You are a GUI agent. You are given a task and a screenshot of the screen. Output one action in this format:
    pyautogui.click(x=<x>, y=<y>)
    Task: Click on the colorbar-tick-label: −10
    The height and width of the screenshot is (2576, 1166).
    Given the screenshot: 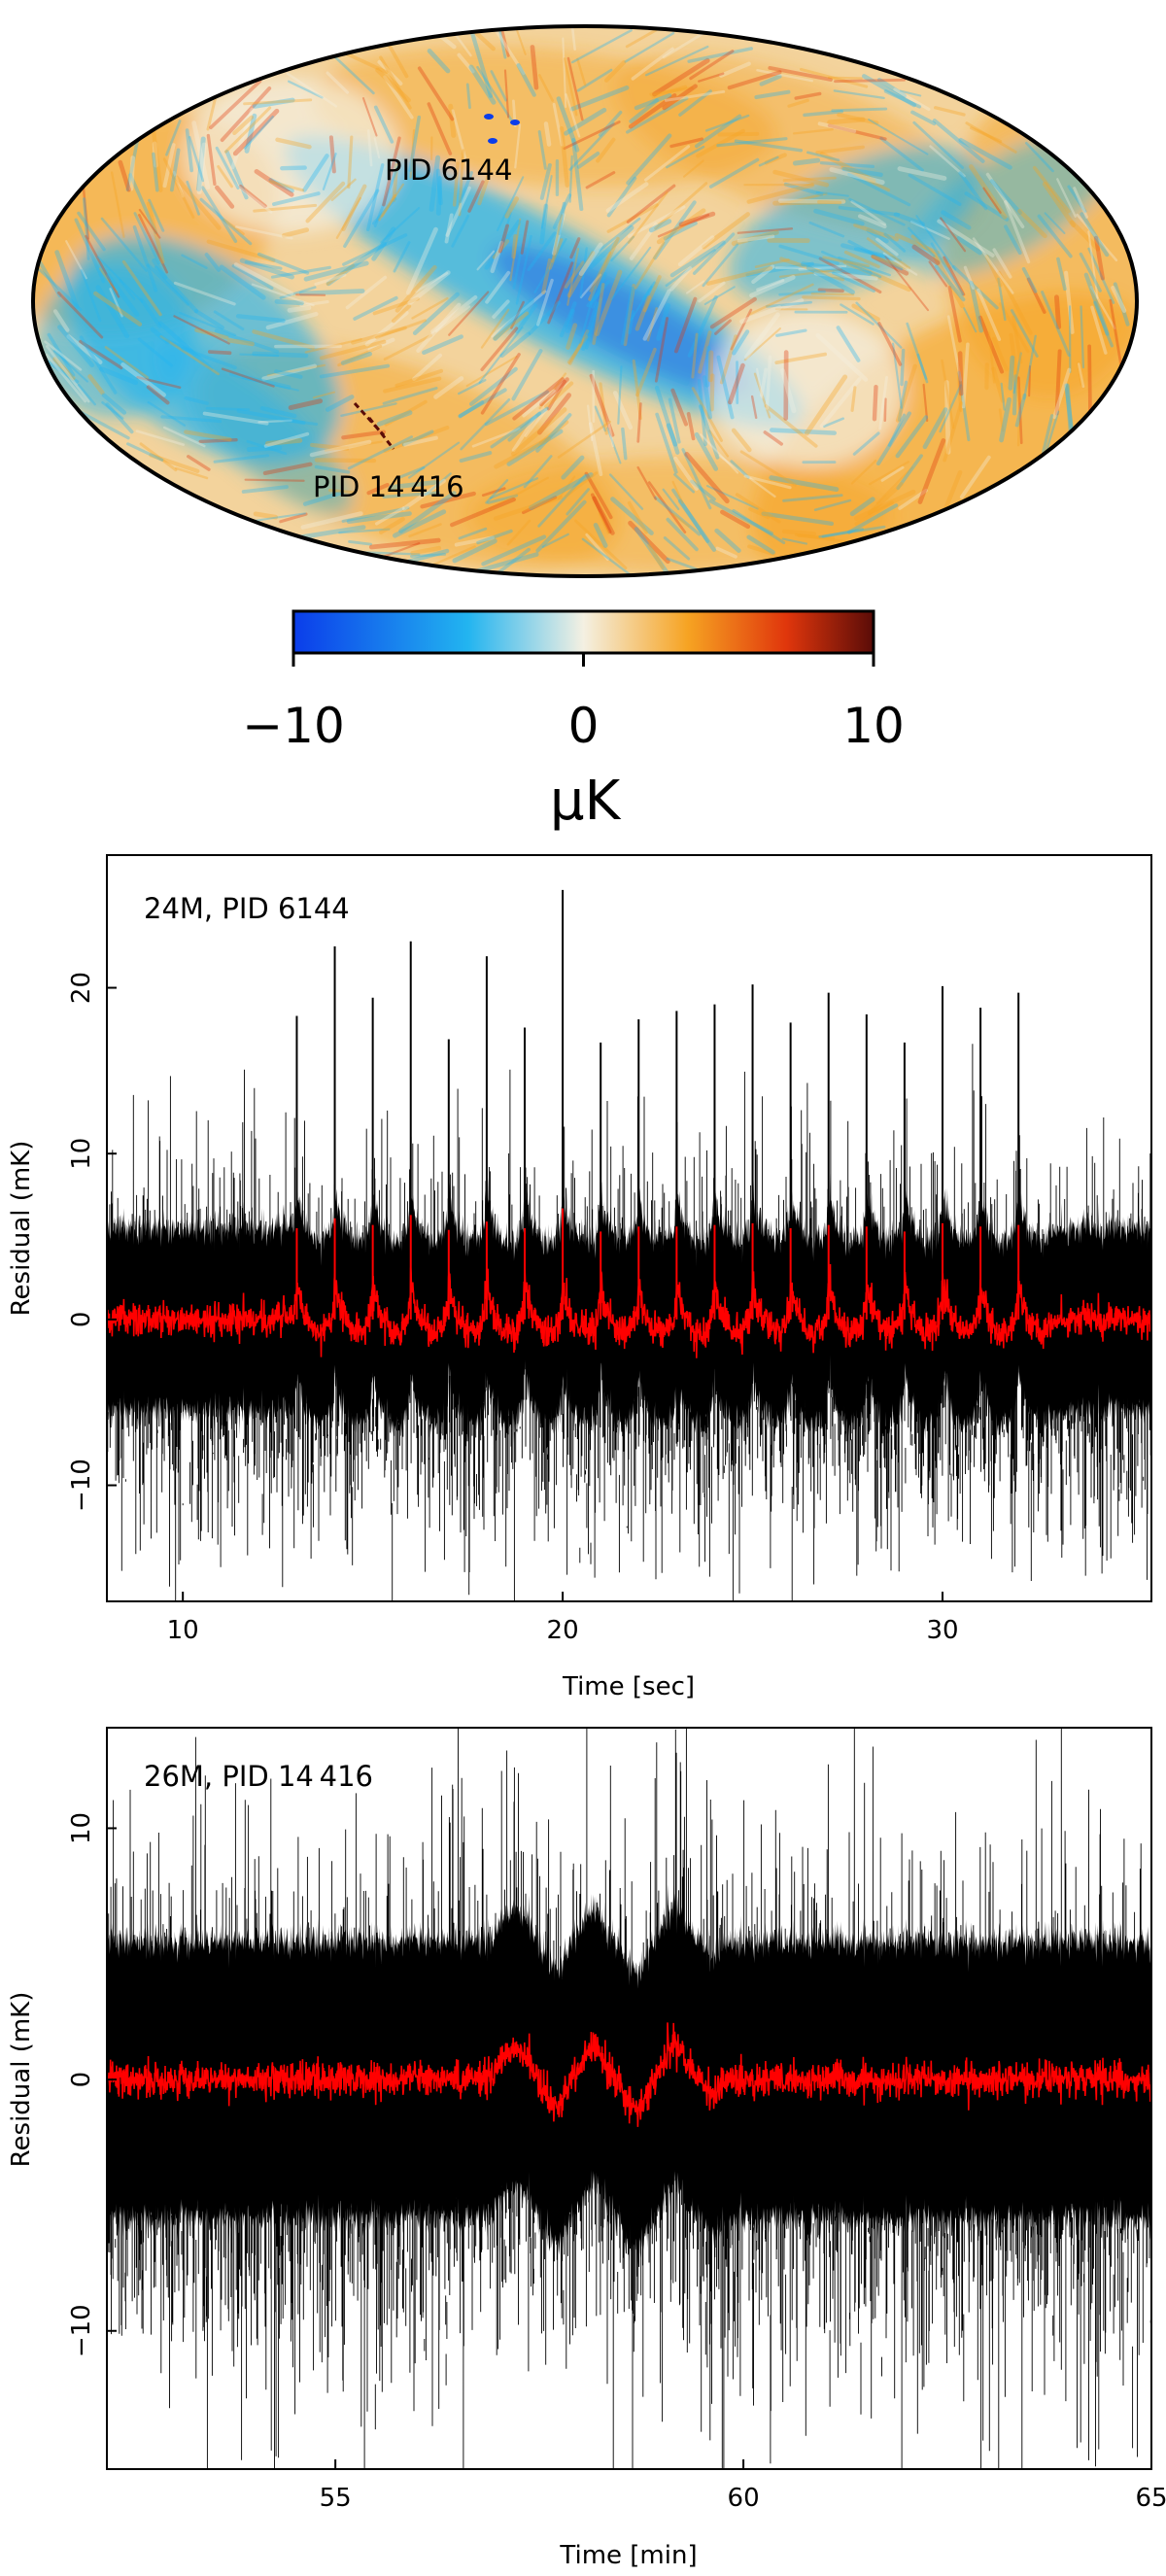 What is the action you would take?
    pyautogui.click(x=293, y=726)
    